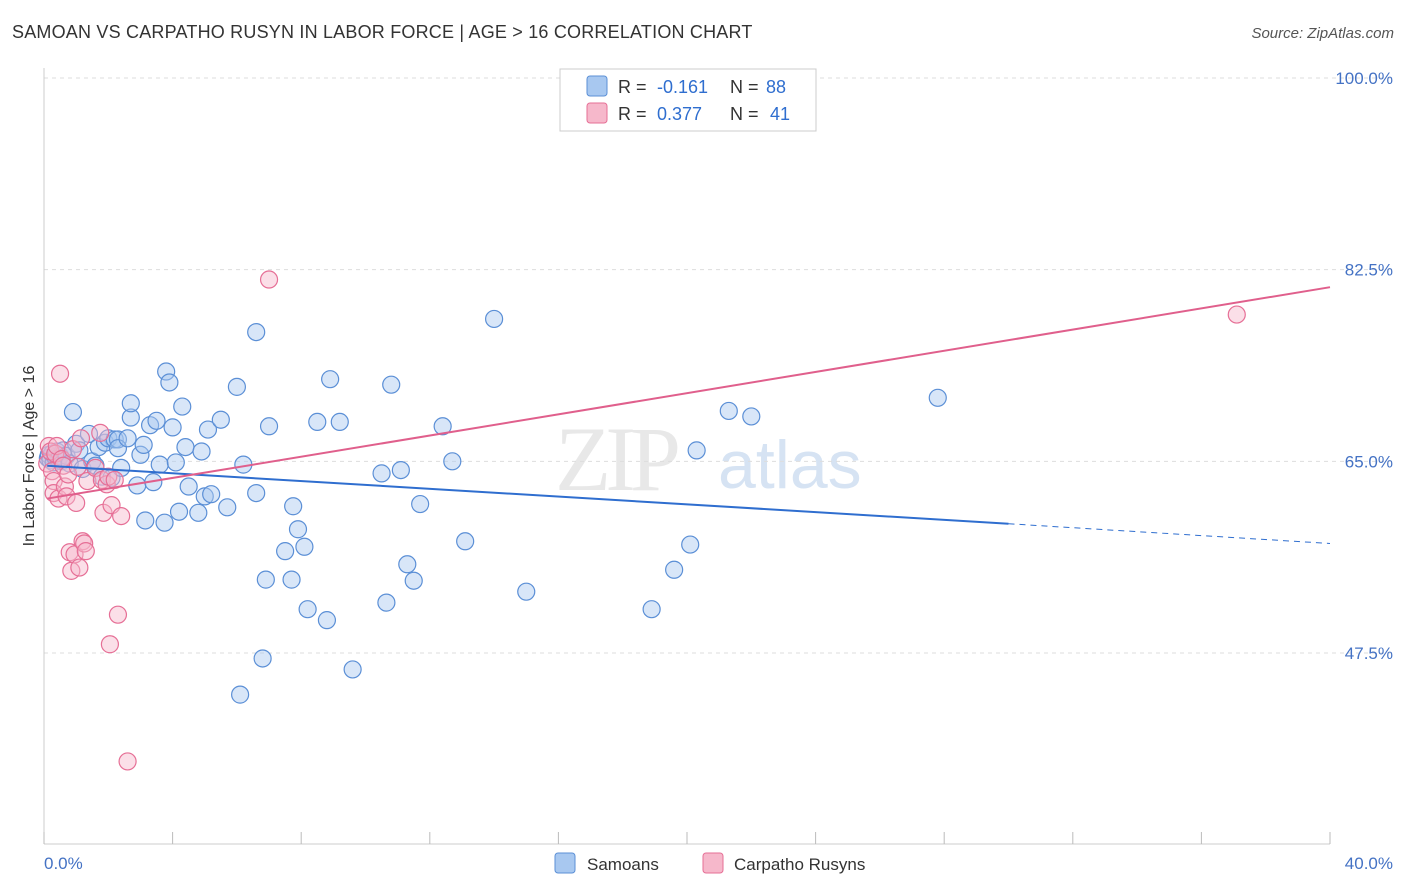  Describe the element at coordinates (1369, 270) in the screenshot. I see `y-tick-label: 82.5%` at that location.